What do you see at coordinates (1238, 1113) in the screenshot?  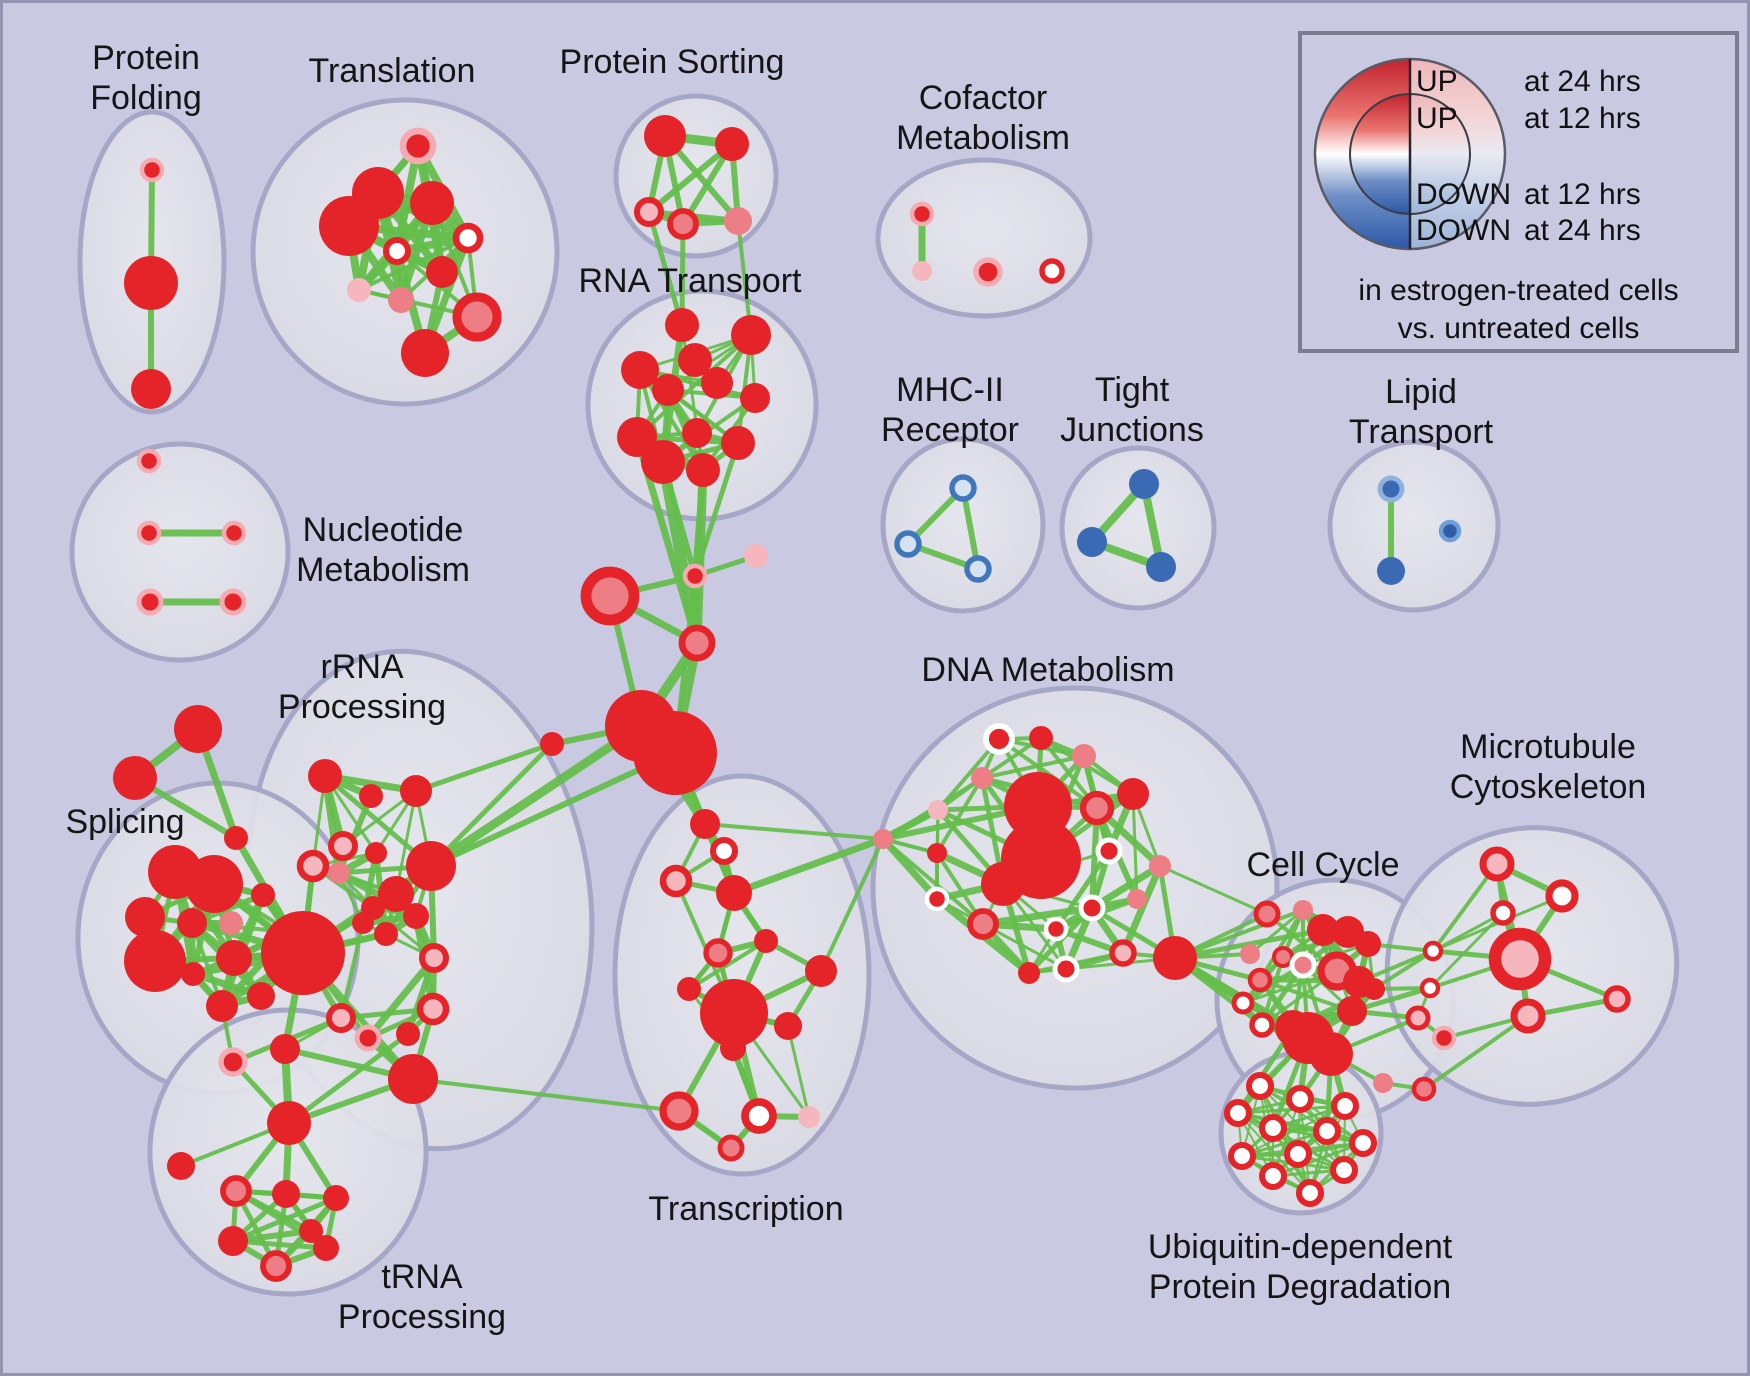 I see `gene-node-U3` at bounding box center [1238, 1113].